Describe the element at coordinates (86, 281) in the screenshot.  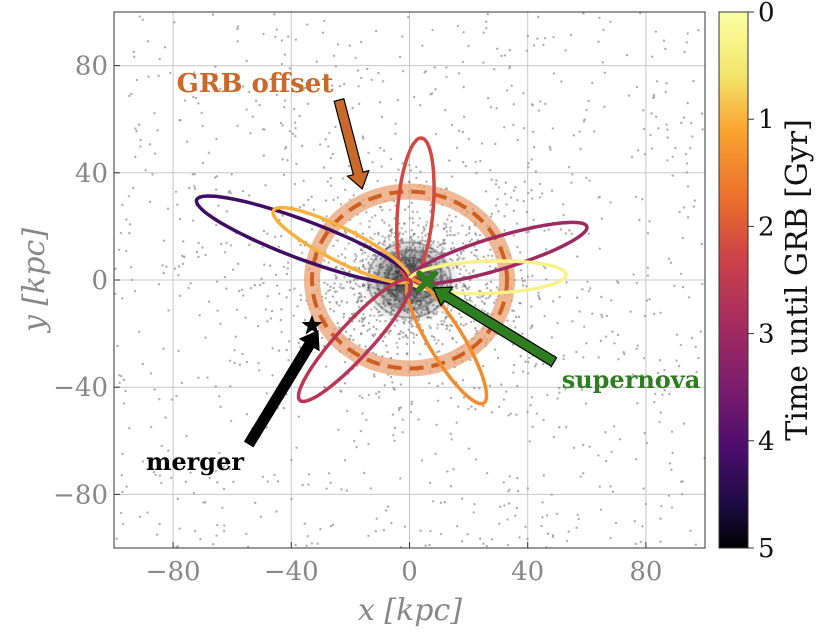
I see `y-axis-ticks: −80 −40 0 40 80` at that location.